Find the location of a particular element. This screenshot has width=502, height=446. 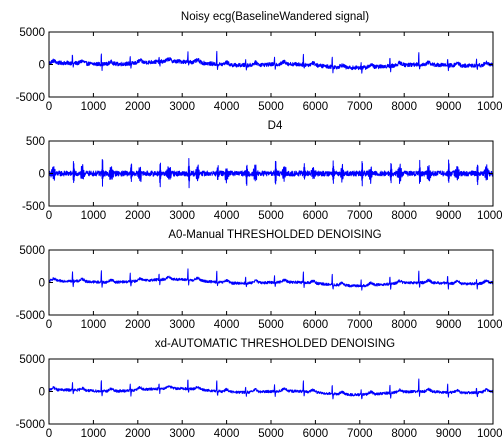

subplot-title: xd-AUTOMATIC THRESHOLDED DENOISING is located at coordinates (275, 344).